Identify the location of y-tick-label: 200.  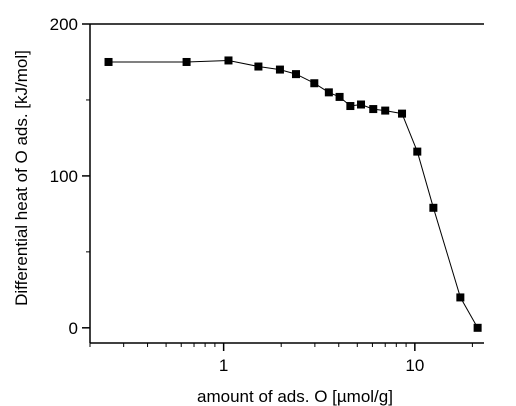
(64, 24).